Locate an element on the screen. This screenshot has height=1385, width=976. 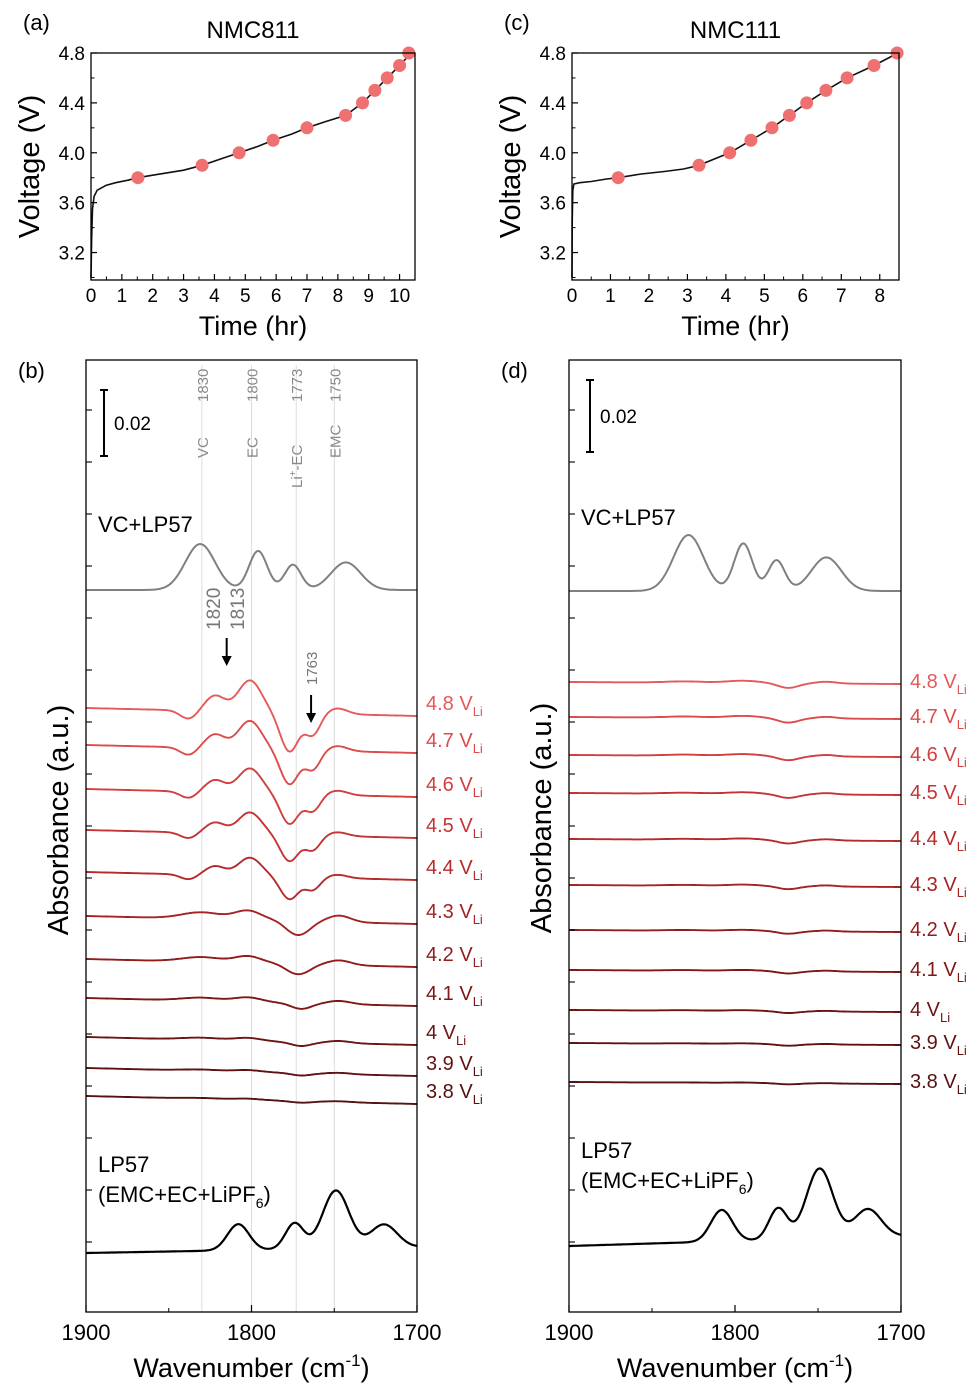
panel-label: (c) is located at coordinates (517, 22).